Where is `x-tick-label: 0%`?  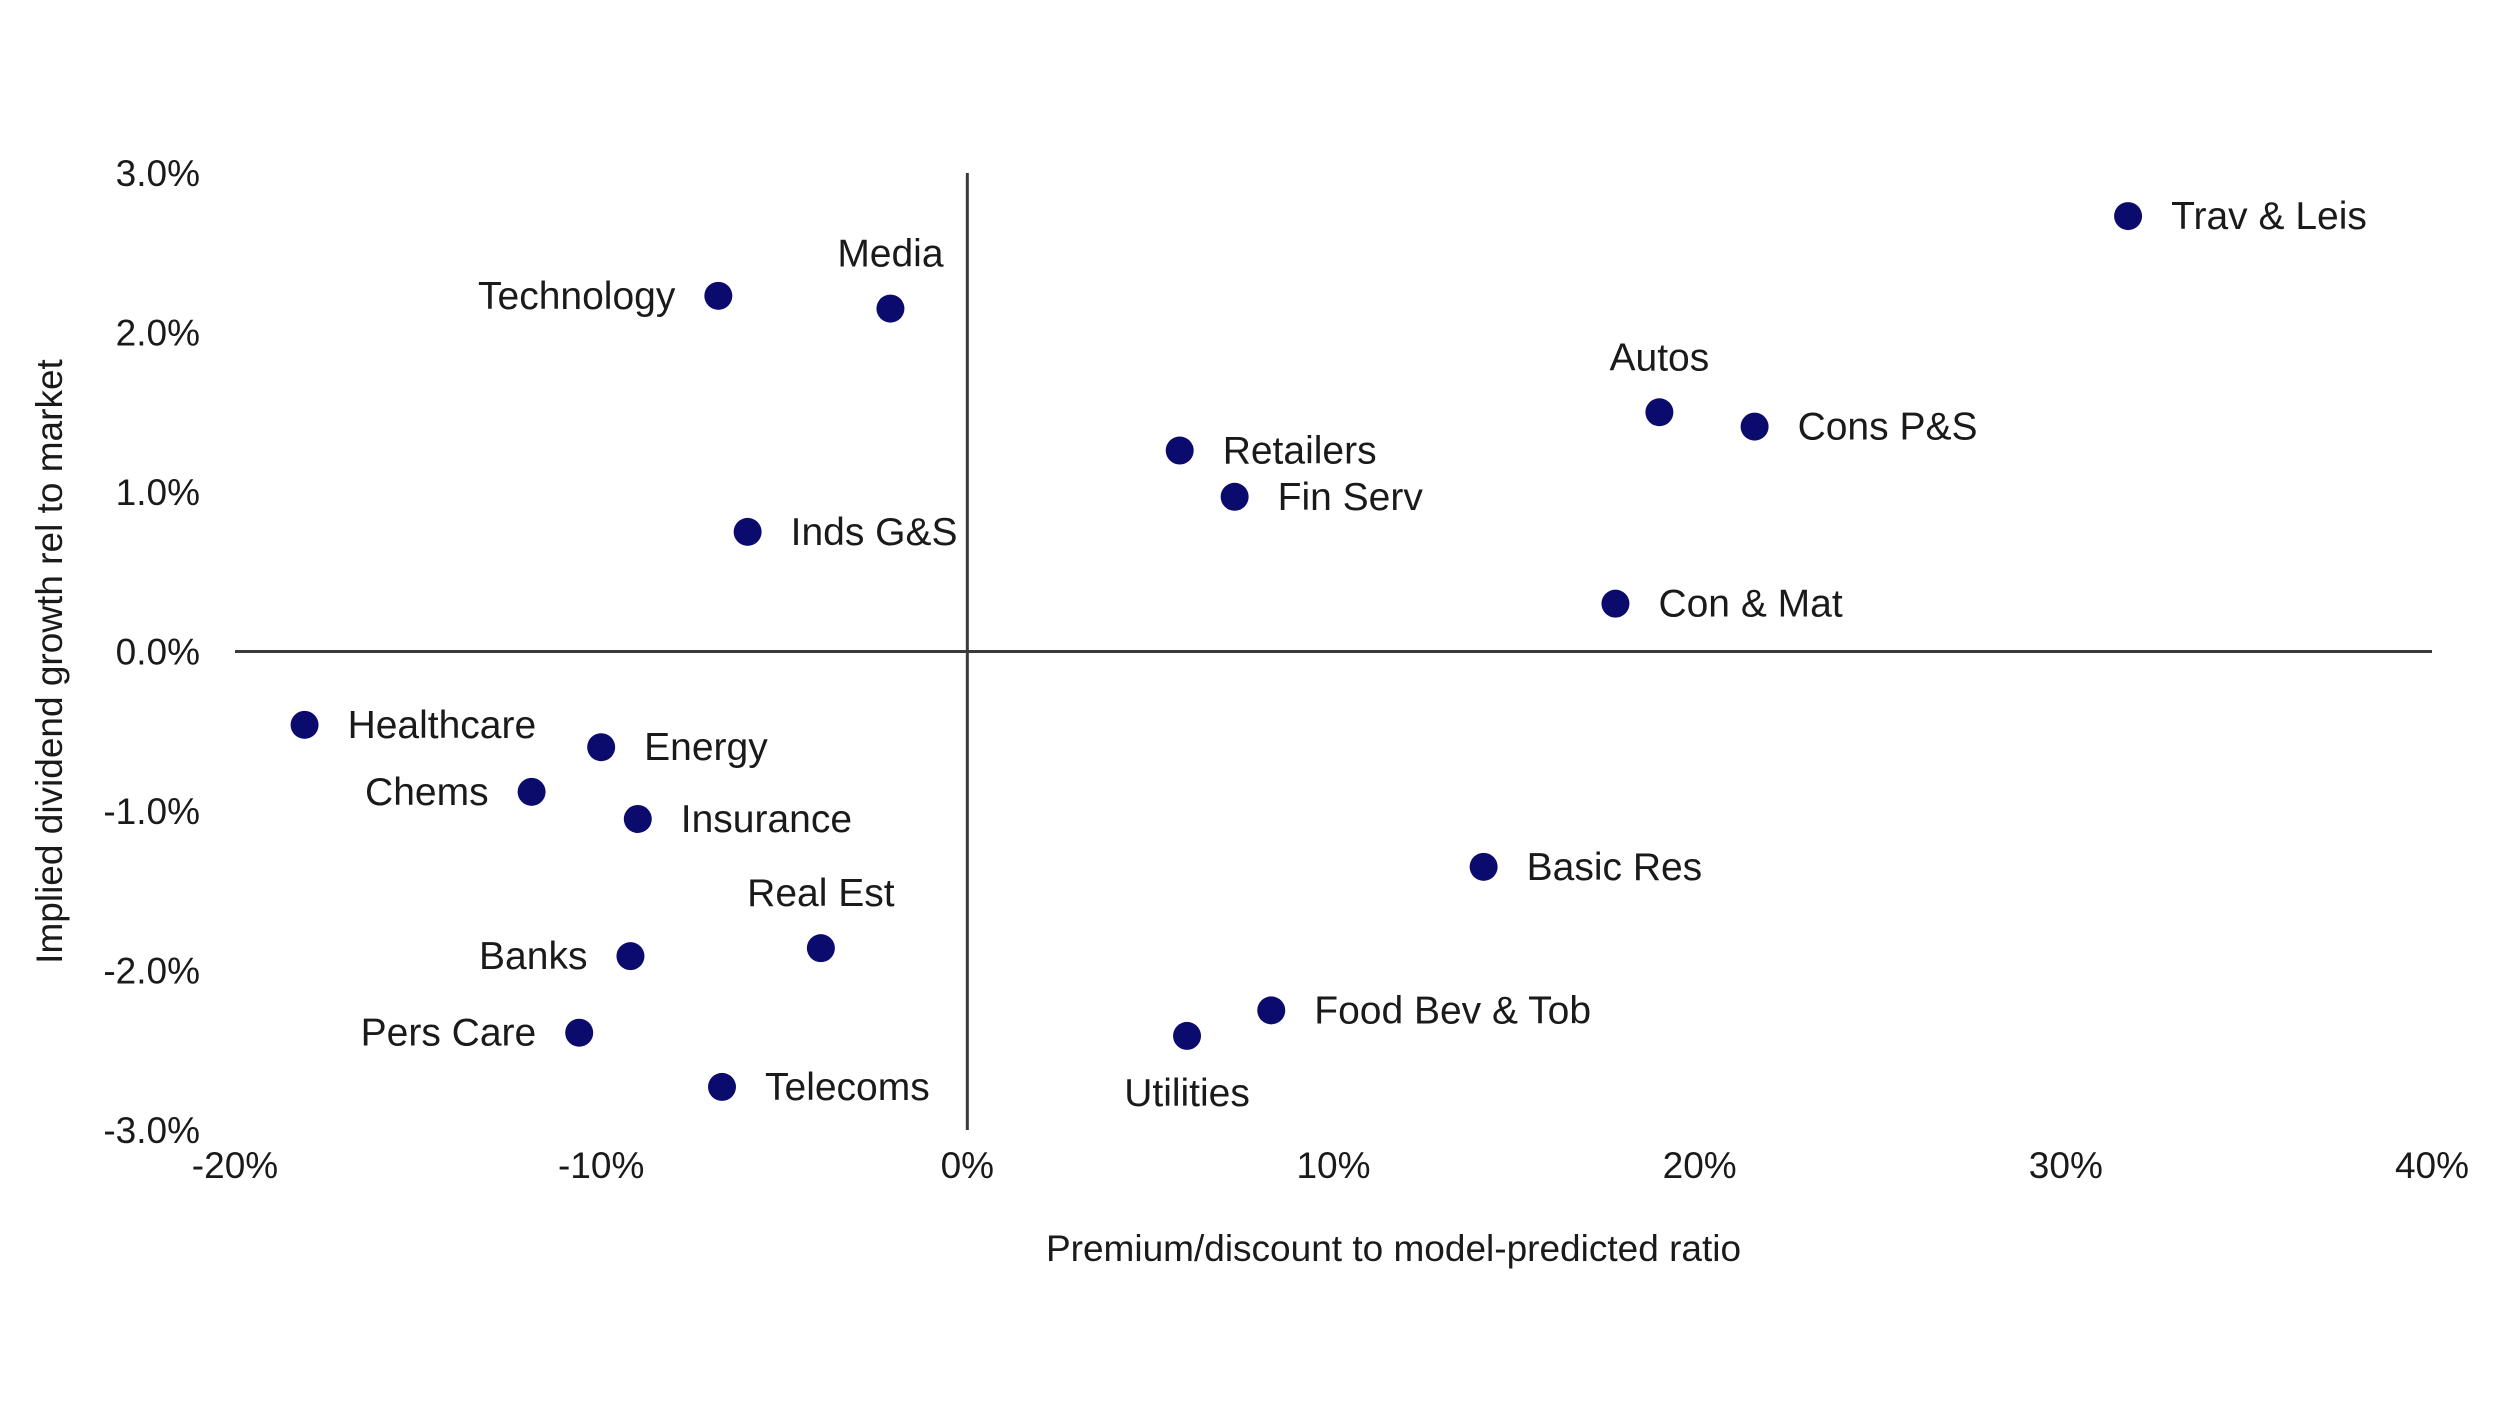
x-tick-label: 0% is located at coordinates (967, 1165).